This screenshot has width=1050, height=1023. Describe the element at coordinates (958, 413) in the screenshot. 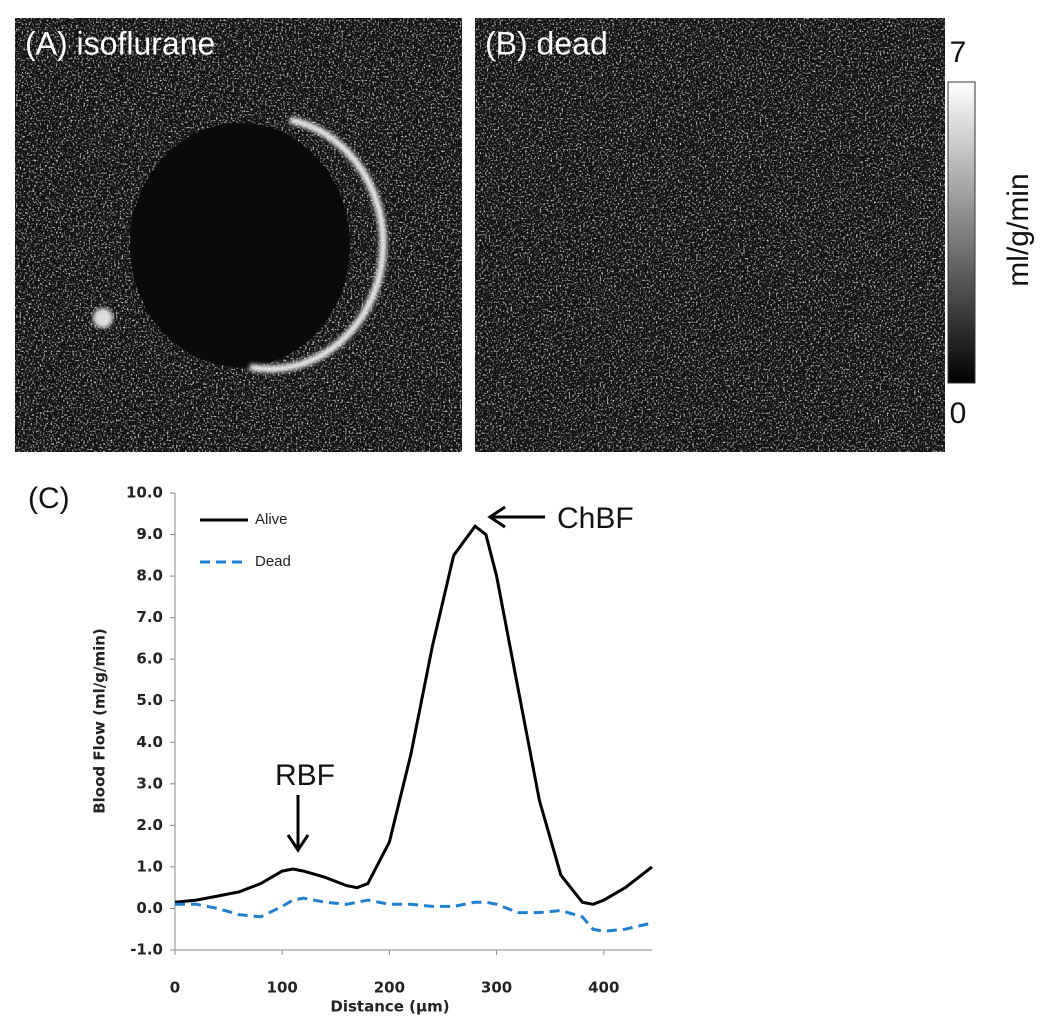

I see `colorbar-tick-label: 0` at that location.